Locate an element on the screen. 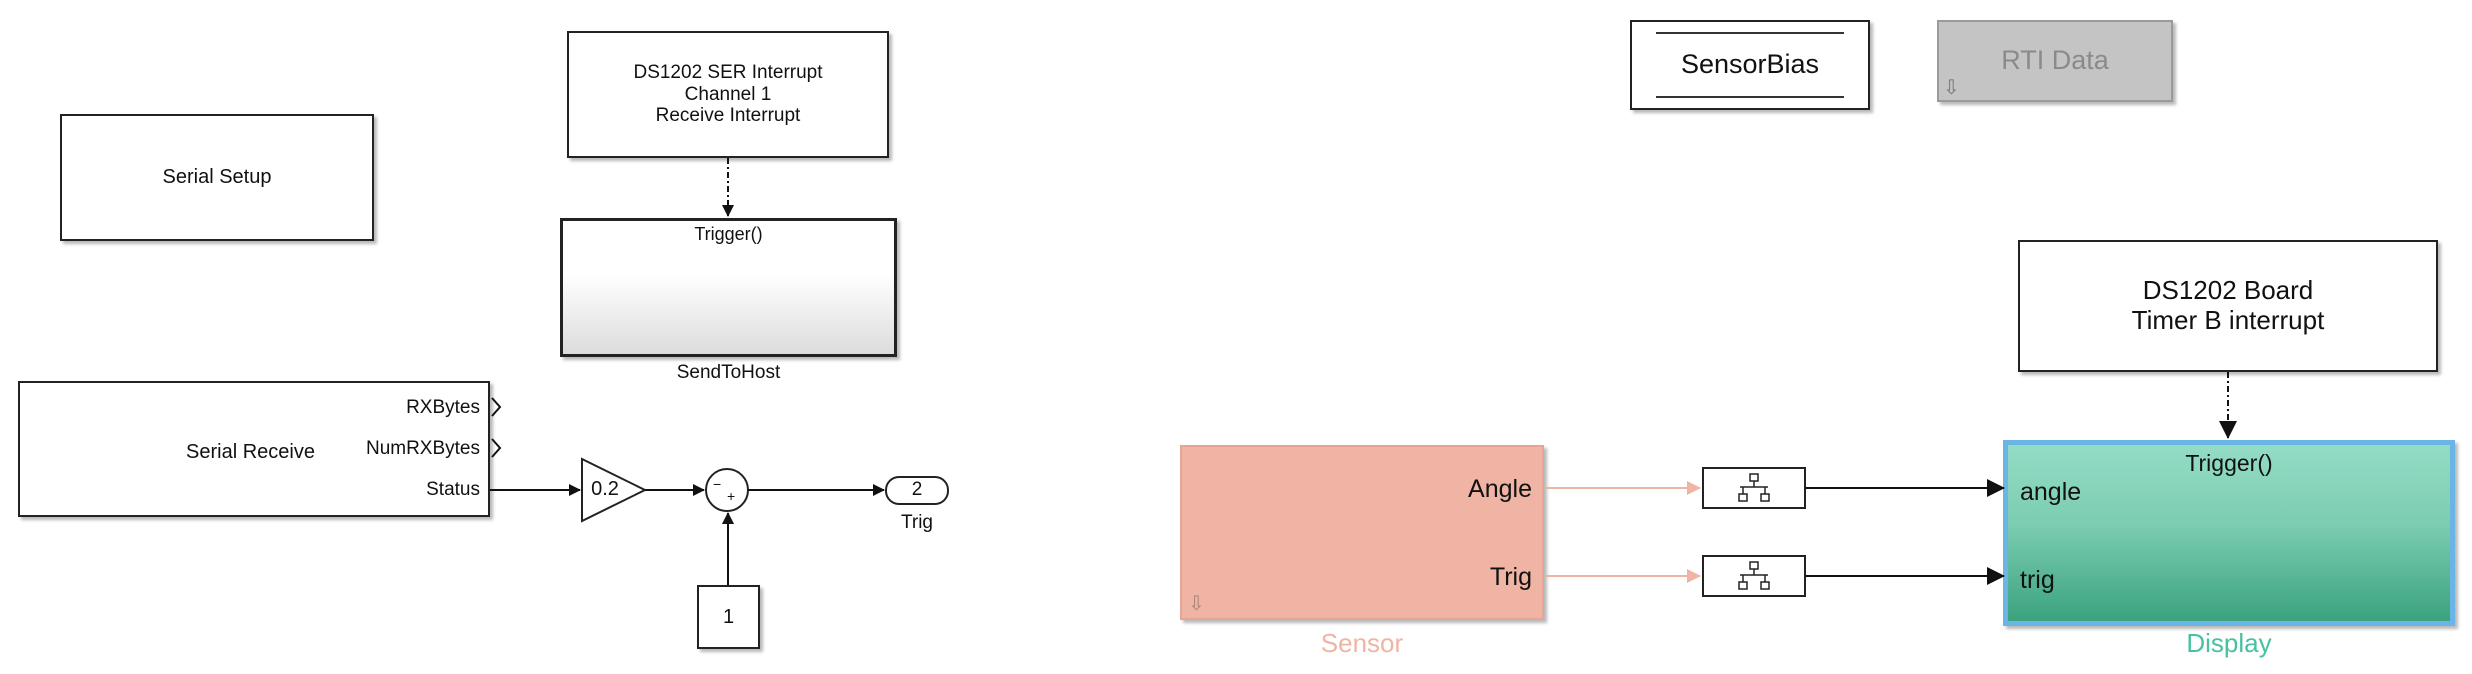  send-to-host-name: SendToHost is located at coordinates (728, 372).